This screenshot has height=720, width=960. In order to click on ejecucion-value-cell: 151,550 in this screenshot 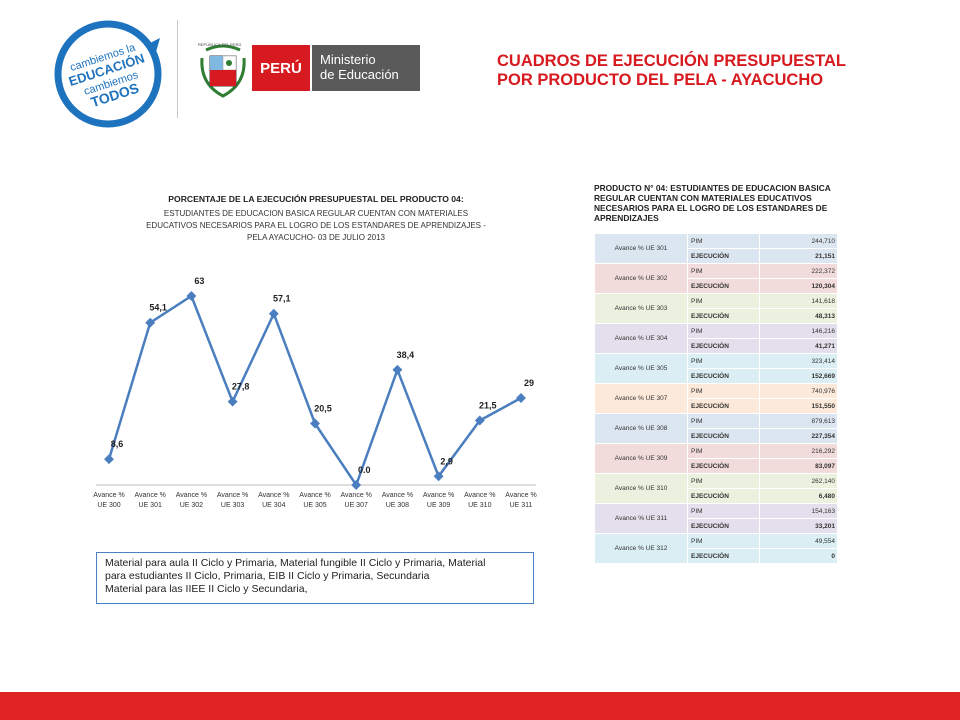, I will do `click(798, 406)`.